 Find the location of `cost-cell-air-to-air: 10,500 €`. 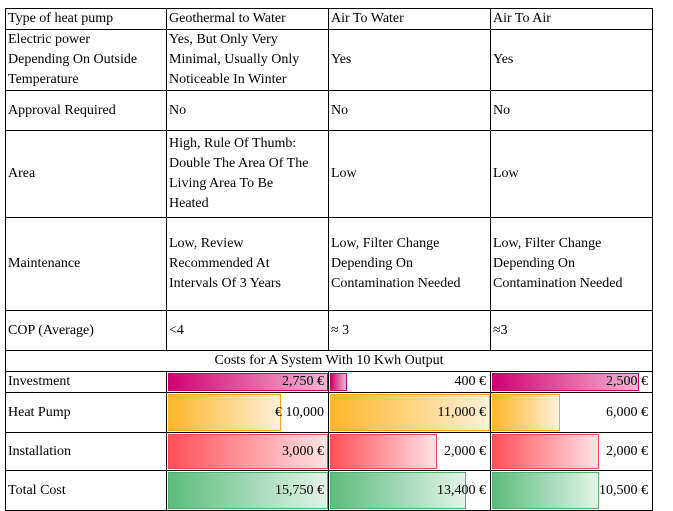

cost-cell-air-to-air: 10,500 € is located at coordinates (571, 490).